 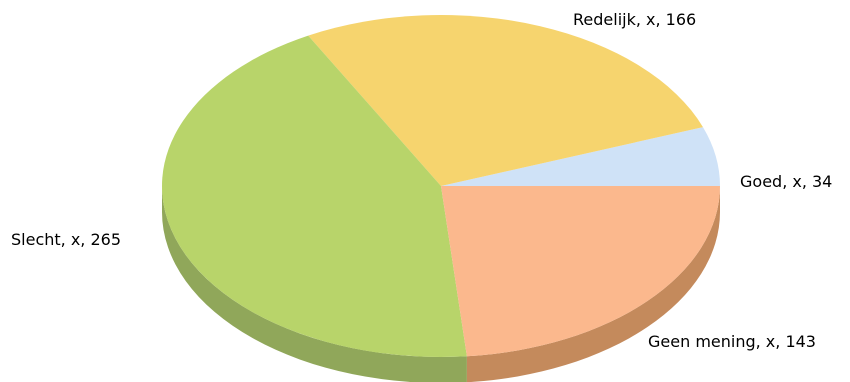 I want to click on slice-geen-mening, so click(x=580, y=271).